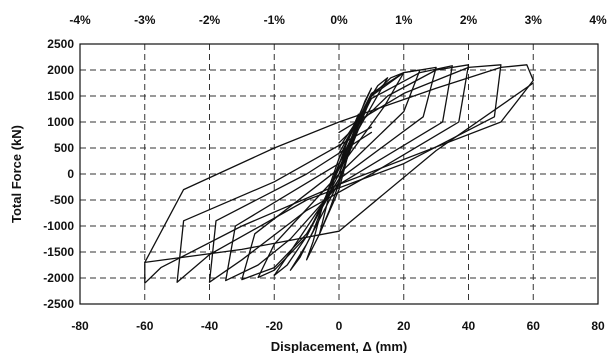  I want to click on top-tick-label-6: 2%, so click(469, 20).